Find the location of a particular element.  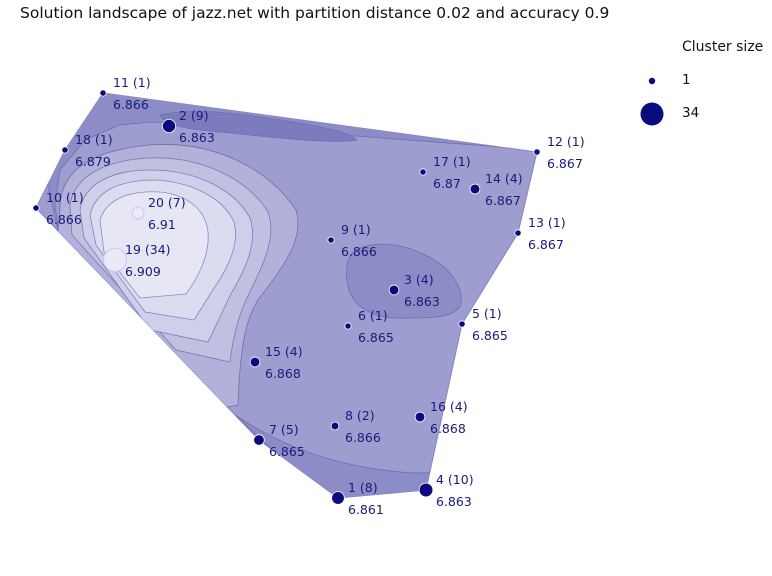

point-value-11: 6.866 is located at coordinates (131, 104).